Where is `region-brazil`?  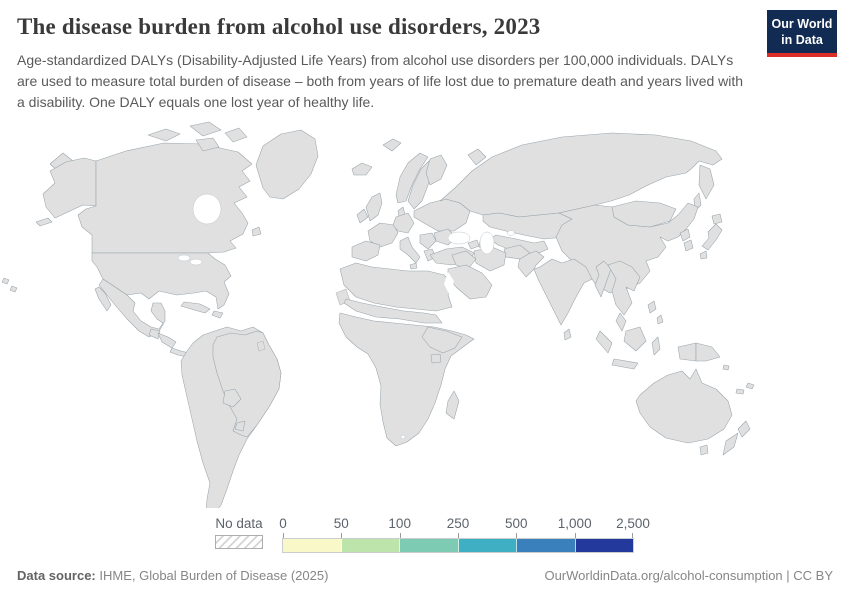 region-brazil is located at coordinates (247, 384).